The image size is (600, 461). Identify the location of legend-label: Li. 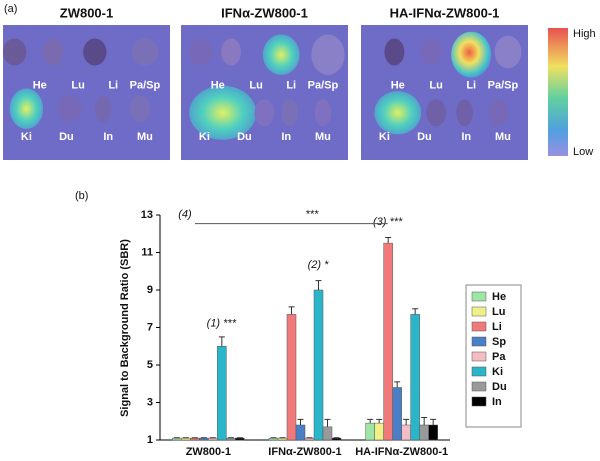
(497, 327).